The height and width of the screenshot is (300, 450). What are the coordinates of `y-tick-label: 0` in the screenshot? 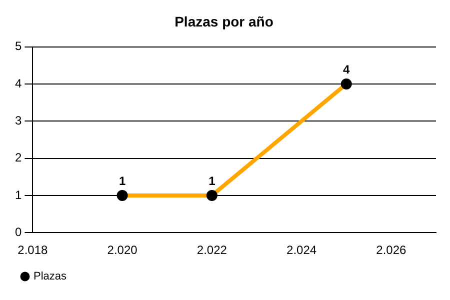 It's located at (18, 231).